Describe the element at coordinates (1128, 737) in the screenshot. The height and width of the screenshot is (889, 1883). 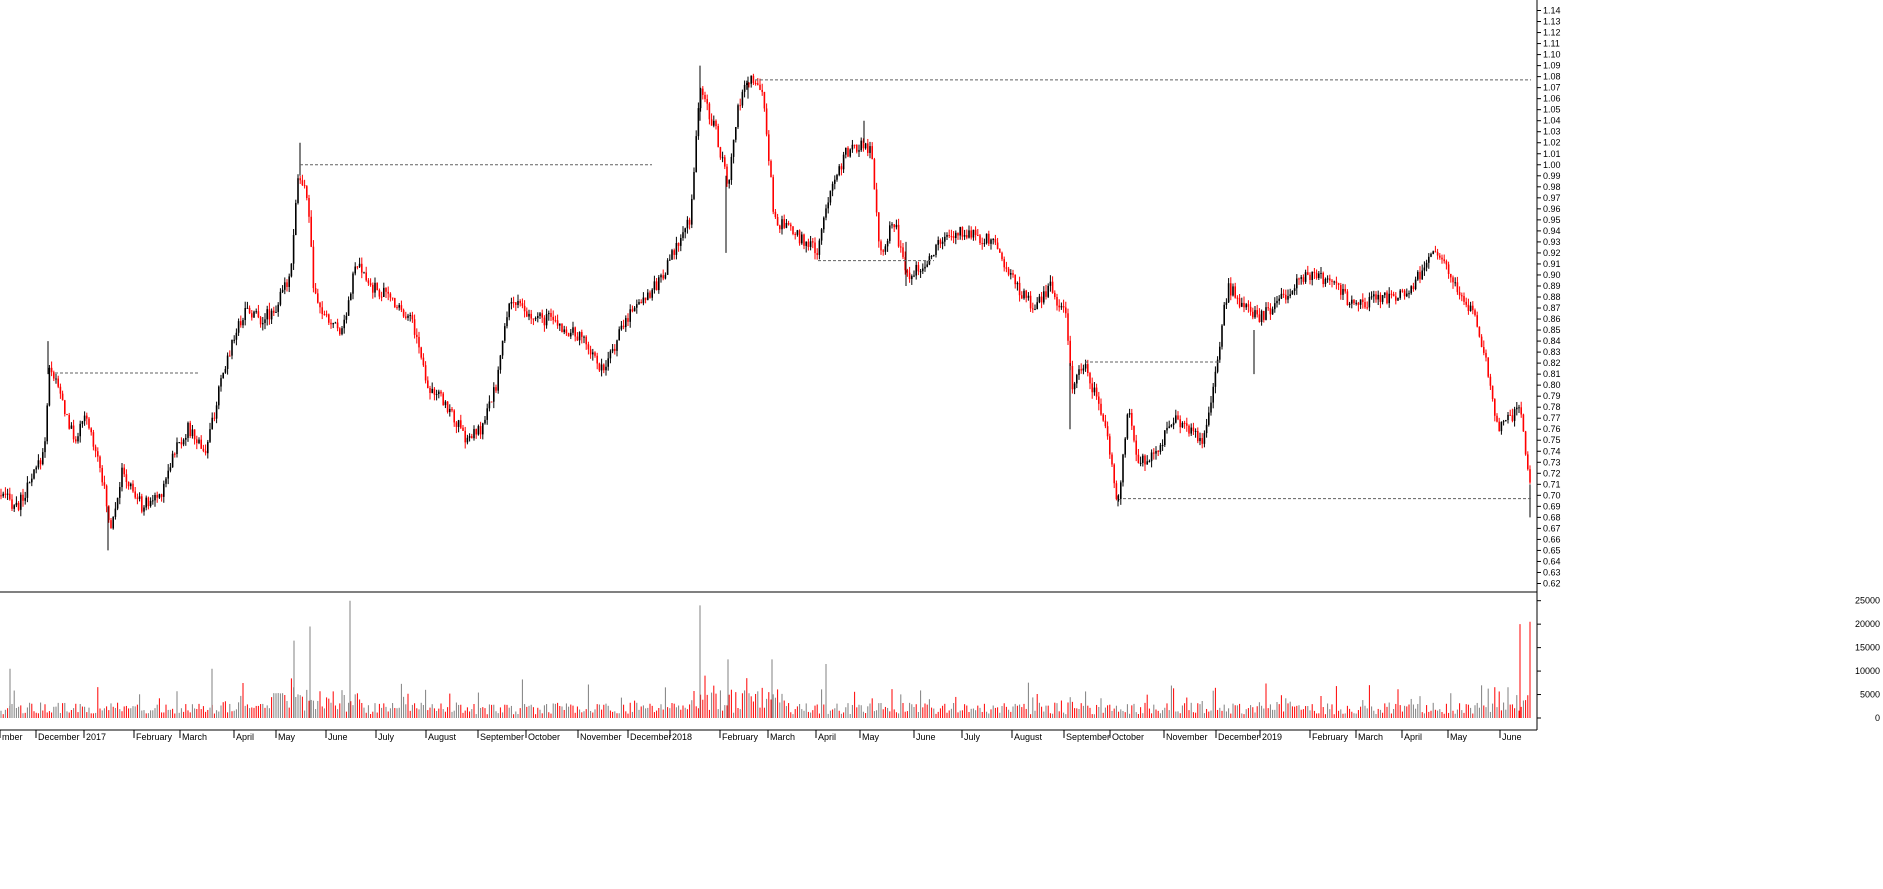
I see `month-label: October` at that location.